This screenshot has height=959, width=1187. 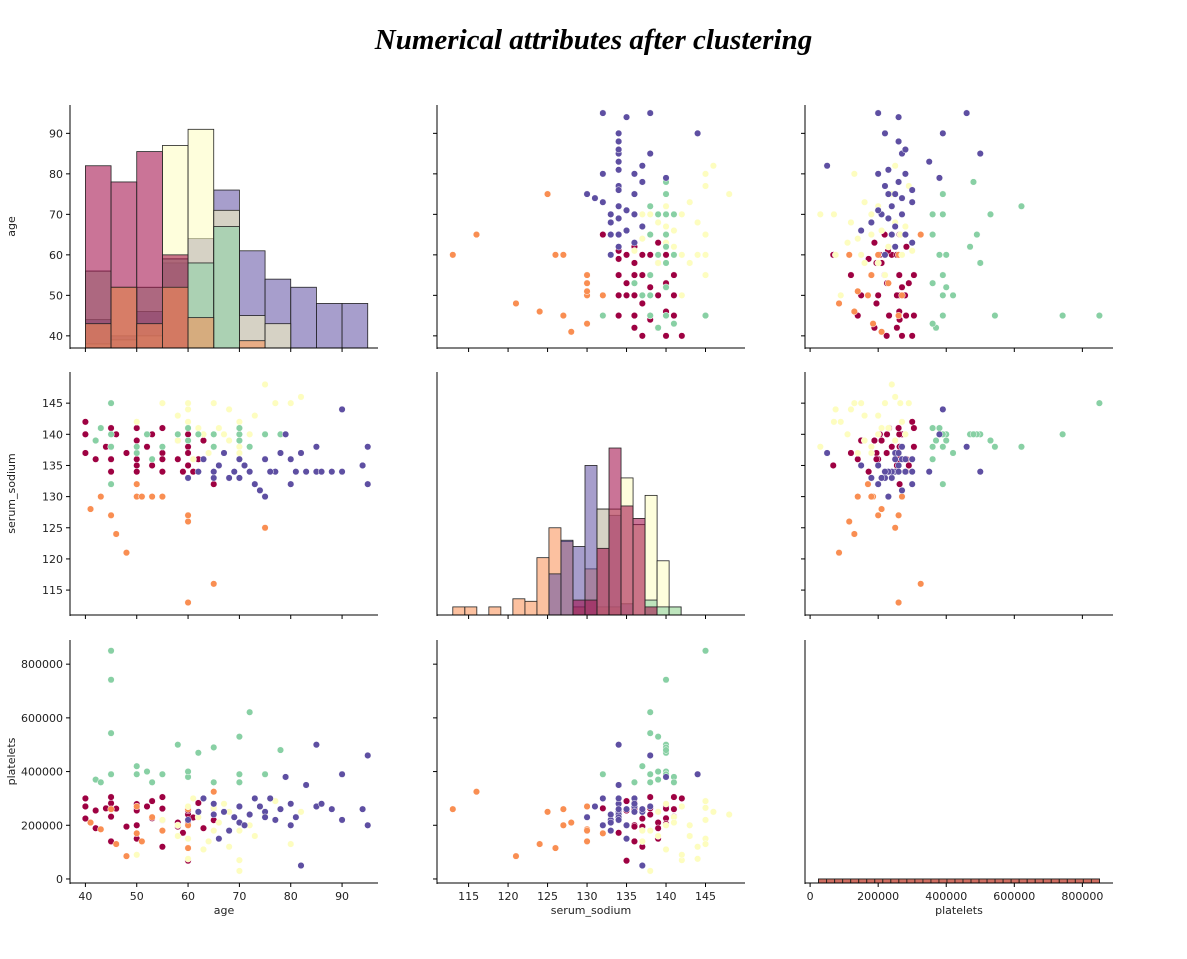 I want to click on x-tick-label: 40, so click(x=85, y=896).